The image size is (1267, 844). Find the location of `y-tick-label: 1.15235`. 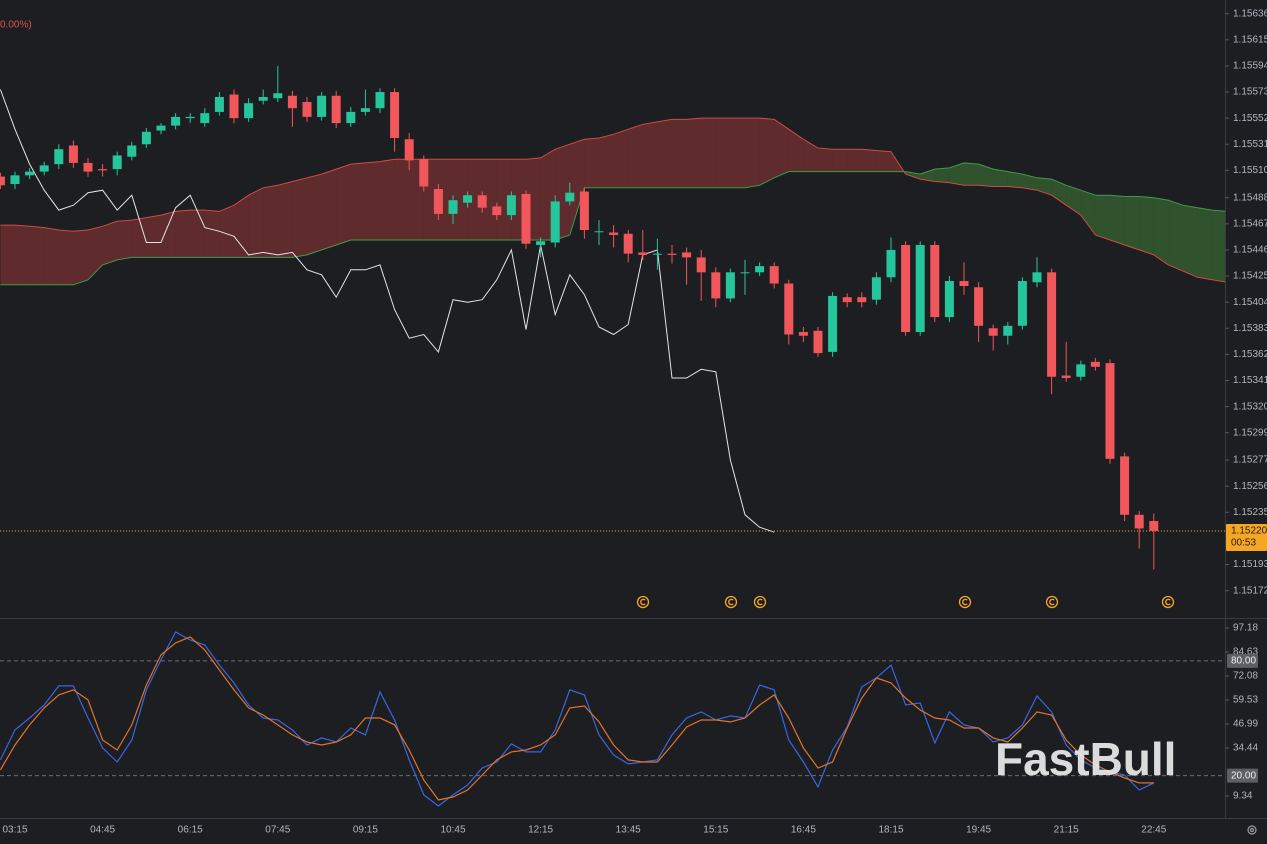

y-tick-label: 1.15235 is located at coordinates (1250, 512).